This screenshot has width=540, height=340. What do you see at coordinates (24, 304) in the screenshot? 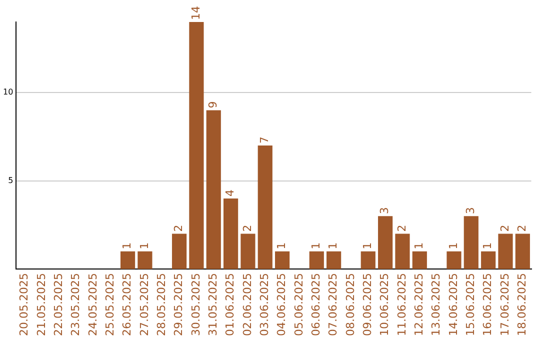
I see `x-tick-label: 20.05.2025` at bounding box center [24, 304].